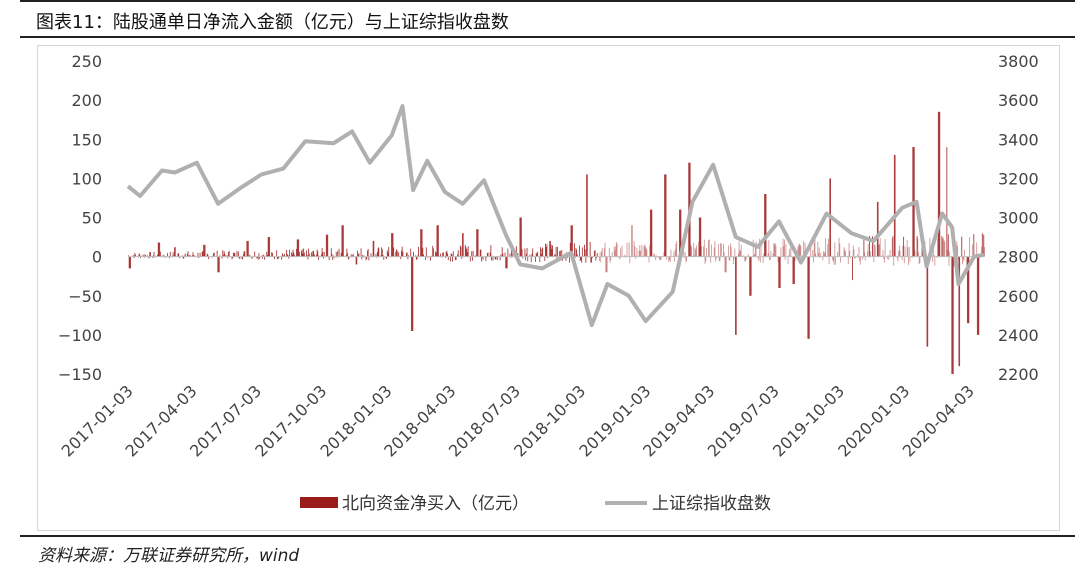 Image resolution: width=1080 pixels, height=567 pixels. Describe the element at coordinates (86, 139) in the screenshot. I see `left-tick-label: 150` at that location.